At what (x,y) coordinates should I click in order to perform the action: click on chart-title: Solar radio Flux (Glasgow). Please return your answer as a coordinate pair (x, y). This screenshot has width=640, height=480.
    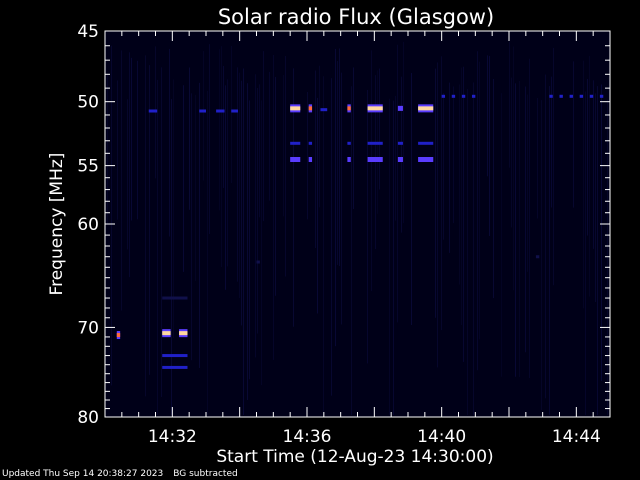
    Looking at the image, I should click on (356, 17).